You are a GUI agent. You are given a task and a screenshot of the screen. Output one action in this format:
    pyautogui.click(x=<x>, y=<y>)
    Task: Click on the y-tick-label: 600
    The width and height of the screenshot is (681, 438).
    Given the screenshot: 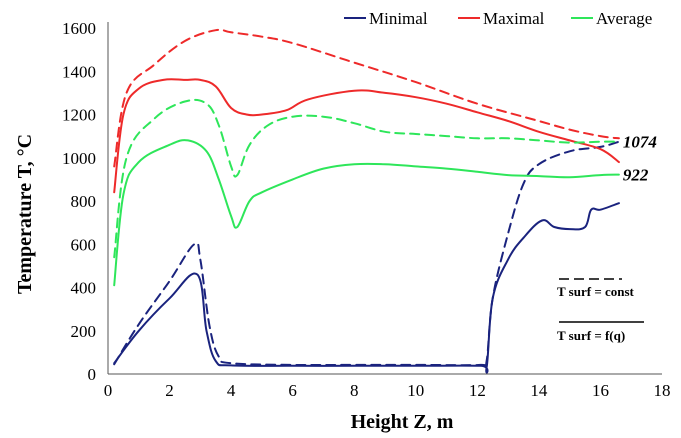 What is the action you would take?
    pyautogui.click(x=84, y=244)
    